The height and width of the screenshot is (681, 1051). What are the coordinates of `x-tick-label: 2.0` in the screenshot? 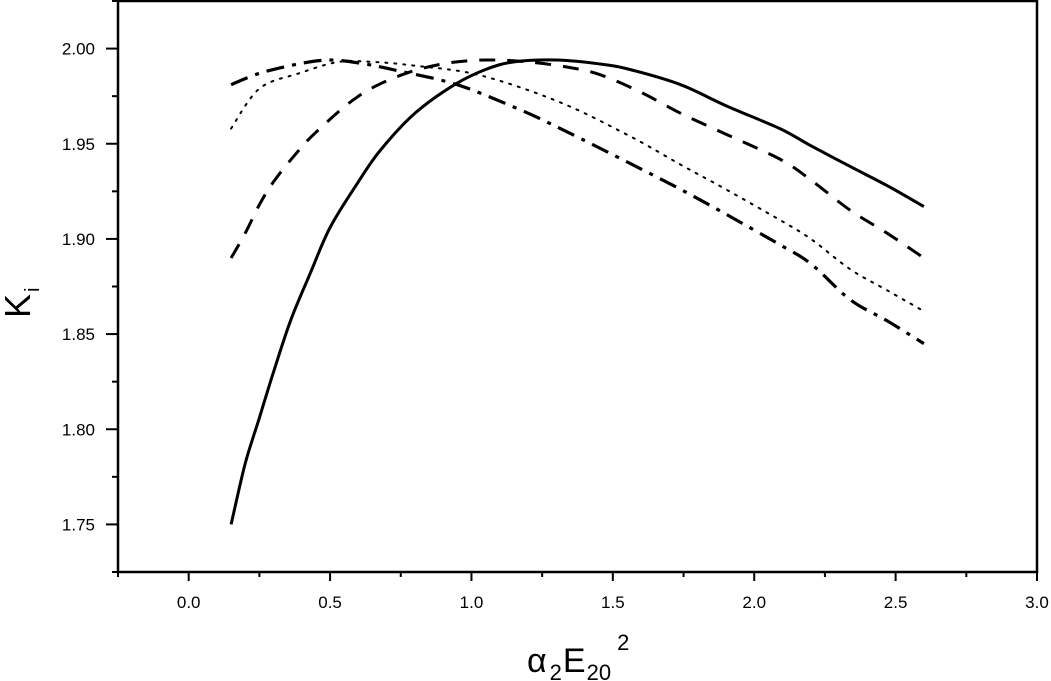 It's located at (754, 602).